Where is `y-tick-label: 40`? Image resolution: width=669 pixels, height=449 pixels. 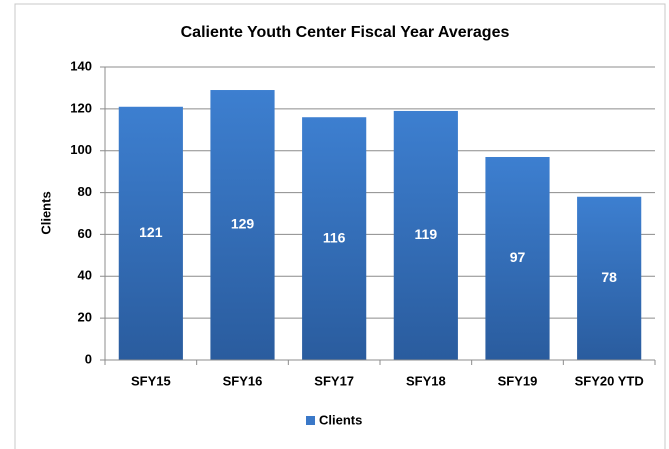
y-tick-label: 40 is located at coordinates (85, 275).